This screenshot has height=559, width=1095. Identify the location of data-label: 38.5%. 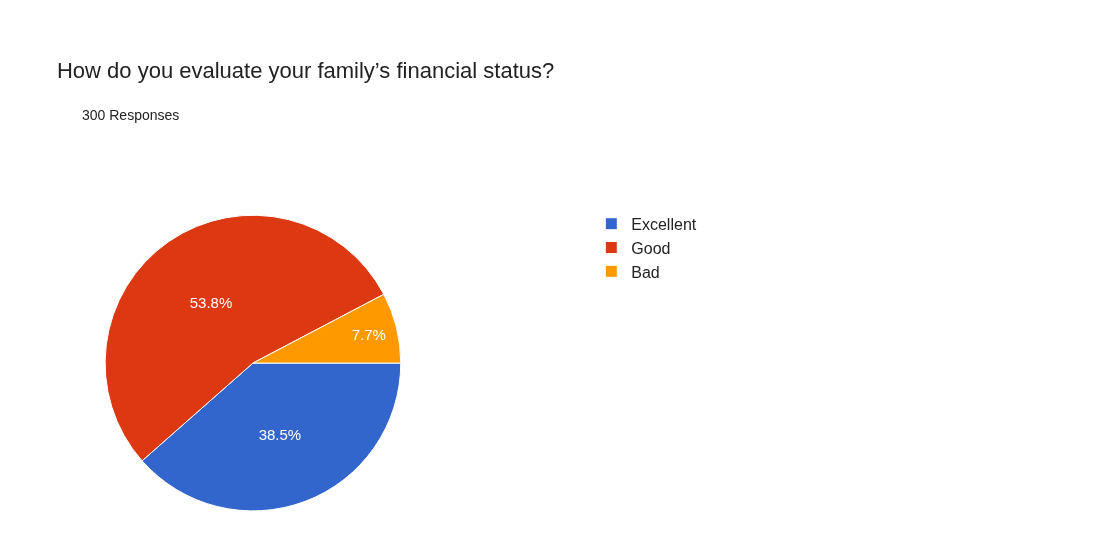
(280, 435).